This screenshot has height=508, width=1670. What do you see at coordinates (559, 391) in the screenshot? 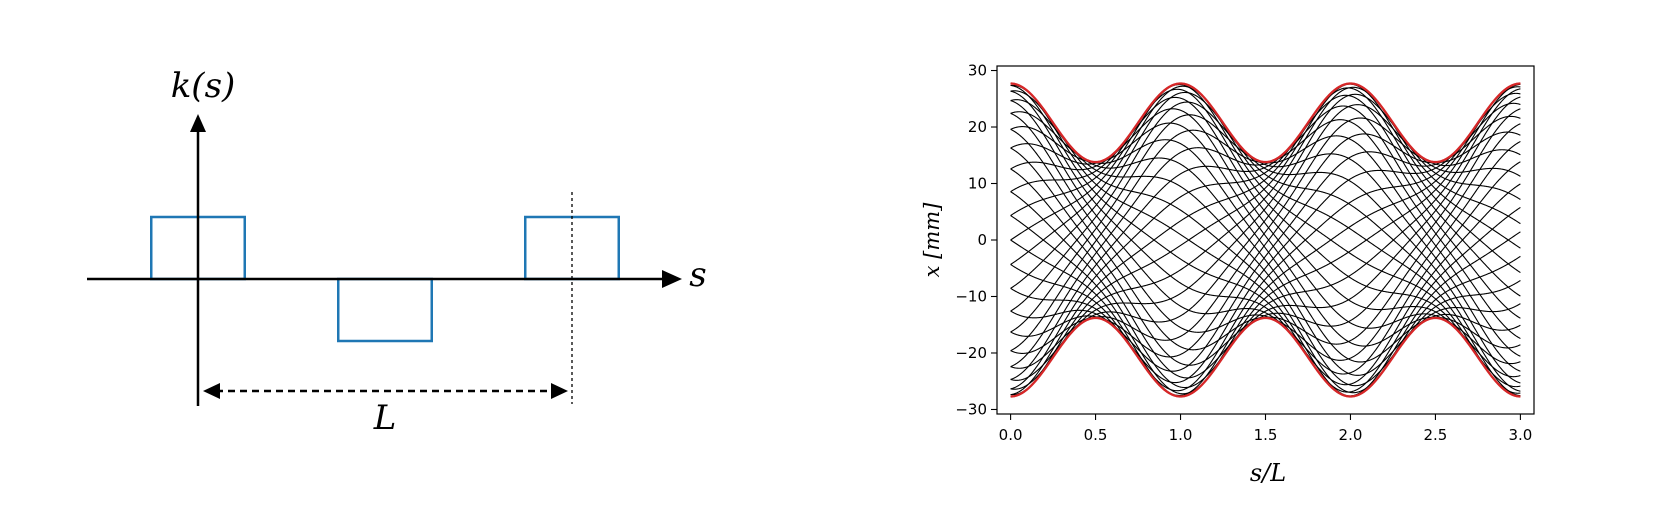
I see `period-arrowhead-right` at bounding box center [559, 391].